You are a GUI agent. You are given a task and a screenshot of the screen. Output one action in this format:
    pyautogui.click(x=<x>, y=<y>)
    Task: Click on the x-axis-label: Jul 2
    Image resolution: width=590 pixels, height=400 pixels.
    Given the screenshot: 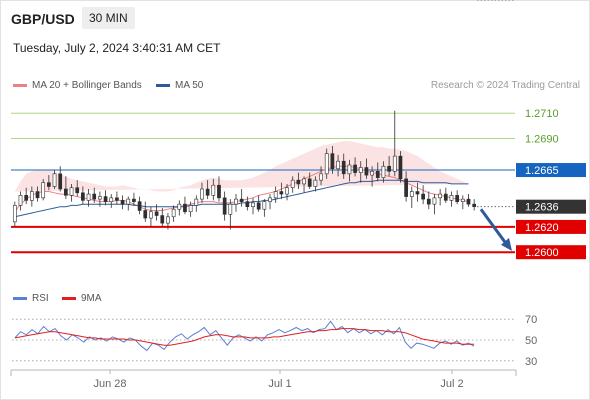 What is the action you would take?
    pyautogui.click(x=451, y=384)
    